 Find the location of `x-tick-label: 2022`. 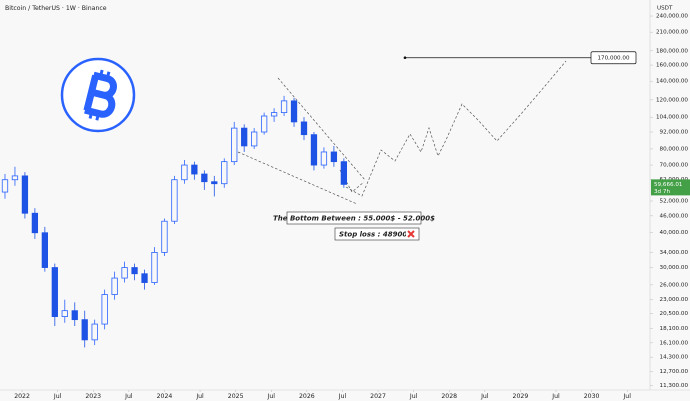

x-tick-label: 2022 is located at coordinates (22, 396).